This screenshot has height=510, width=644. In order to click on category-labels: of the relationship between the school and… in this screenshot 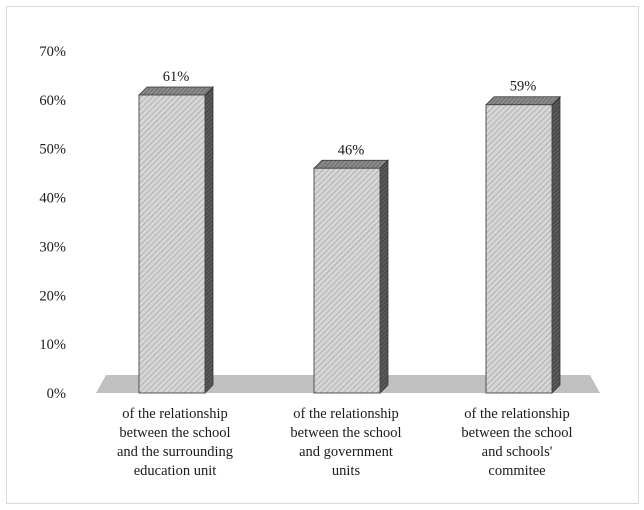, I will do `click(345, 442)`.